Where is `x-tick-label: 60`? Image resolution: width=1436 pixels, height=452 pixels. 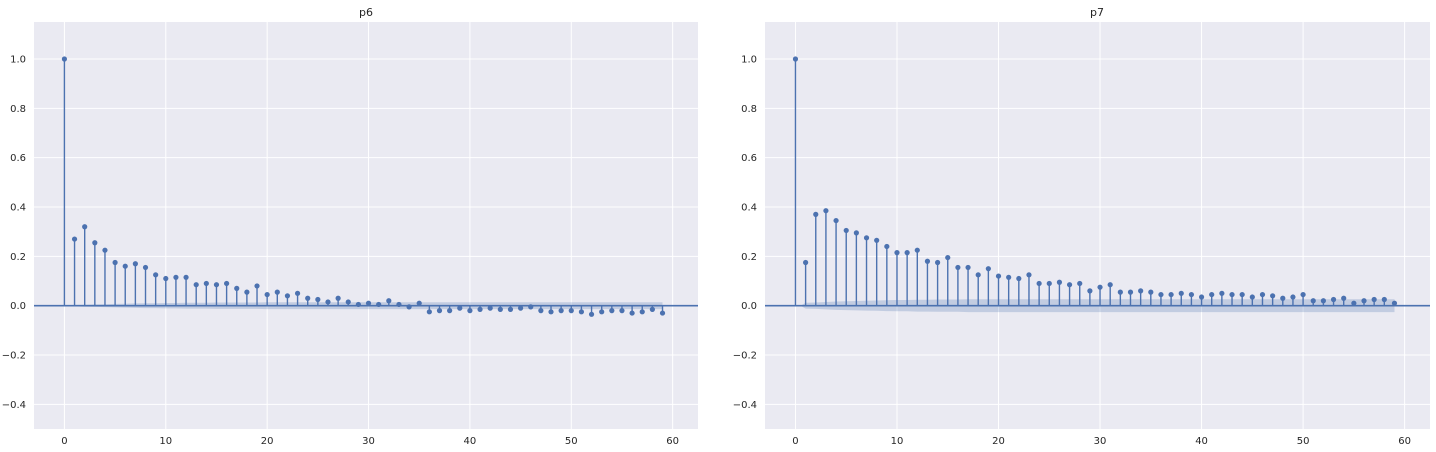
x-tick-label: 60 is located at coordinates (672, 441).